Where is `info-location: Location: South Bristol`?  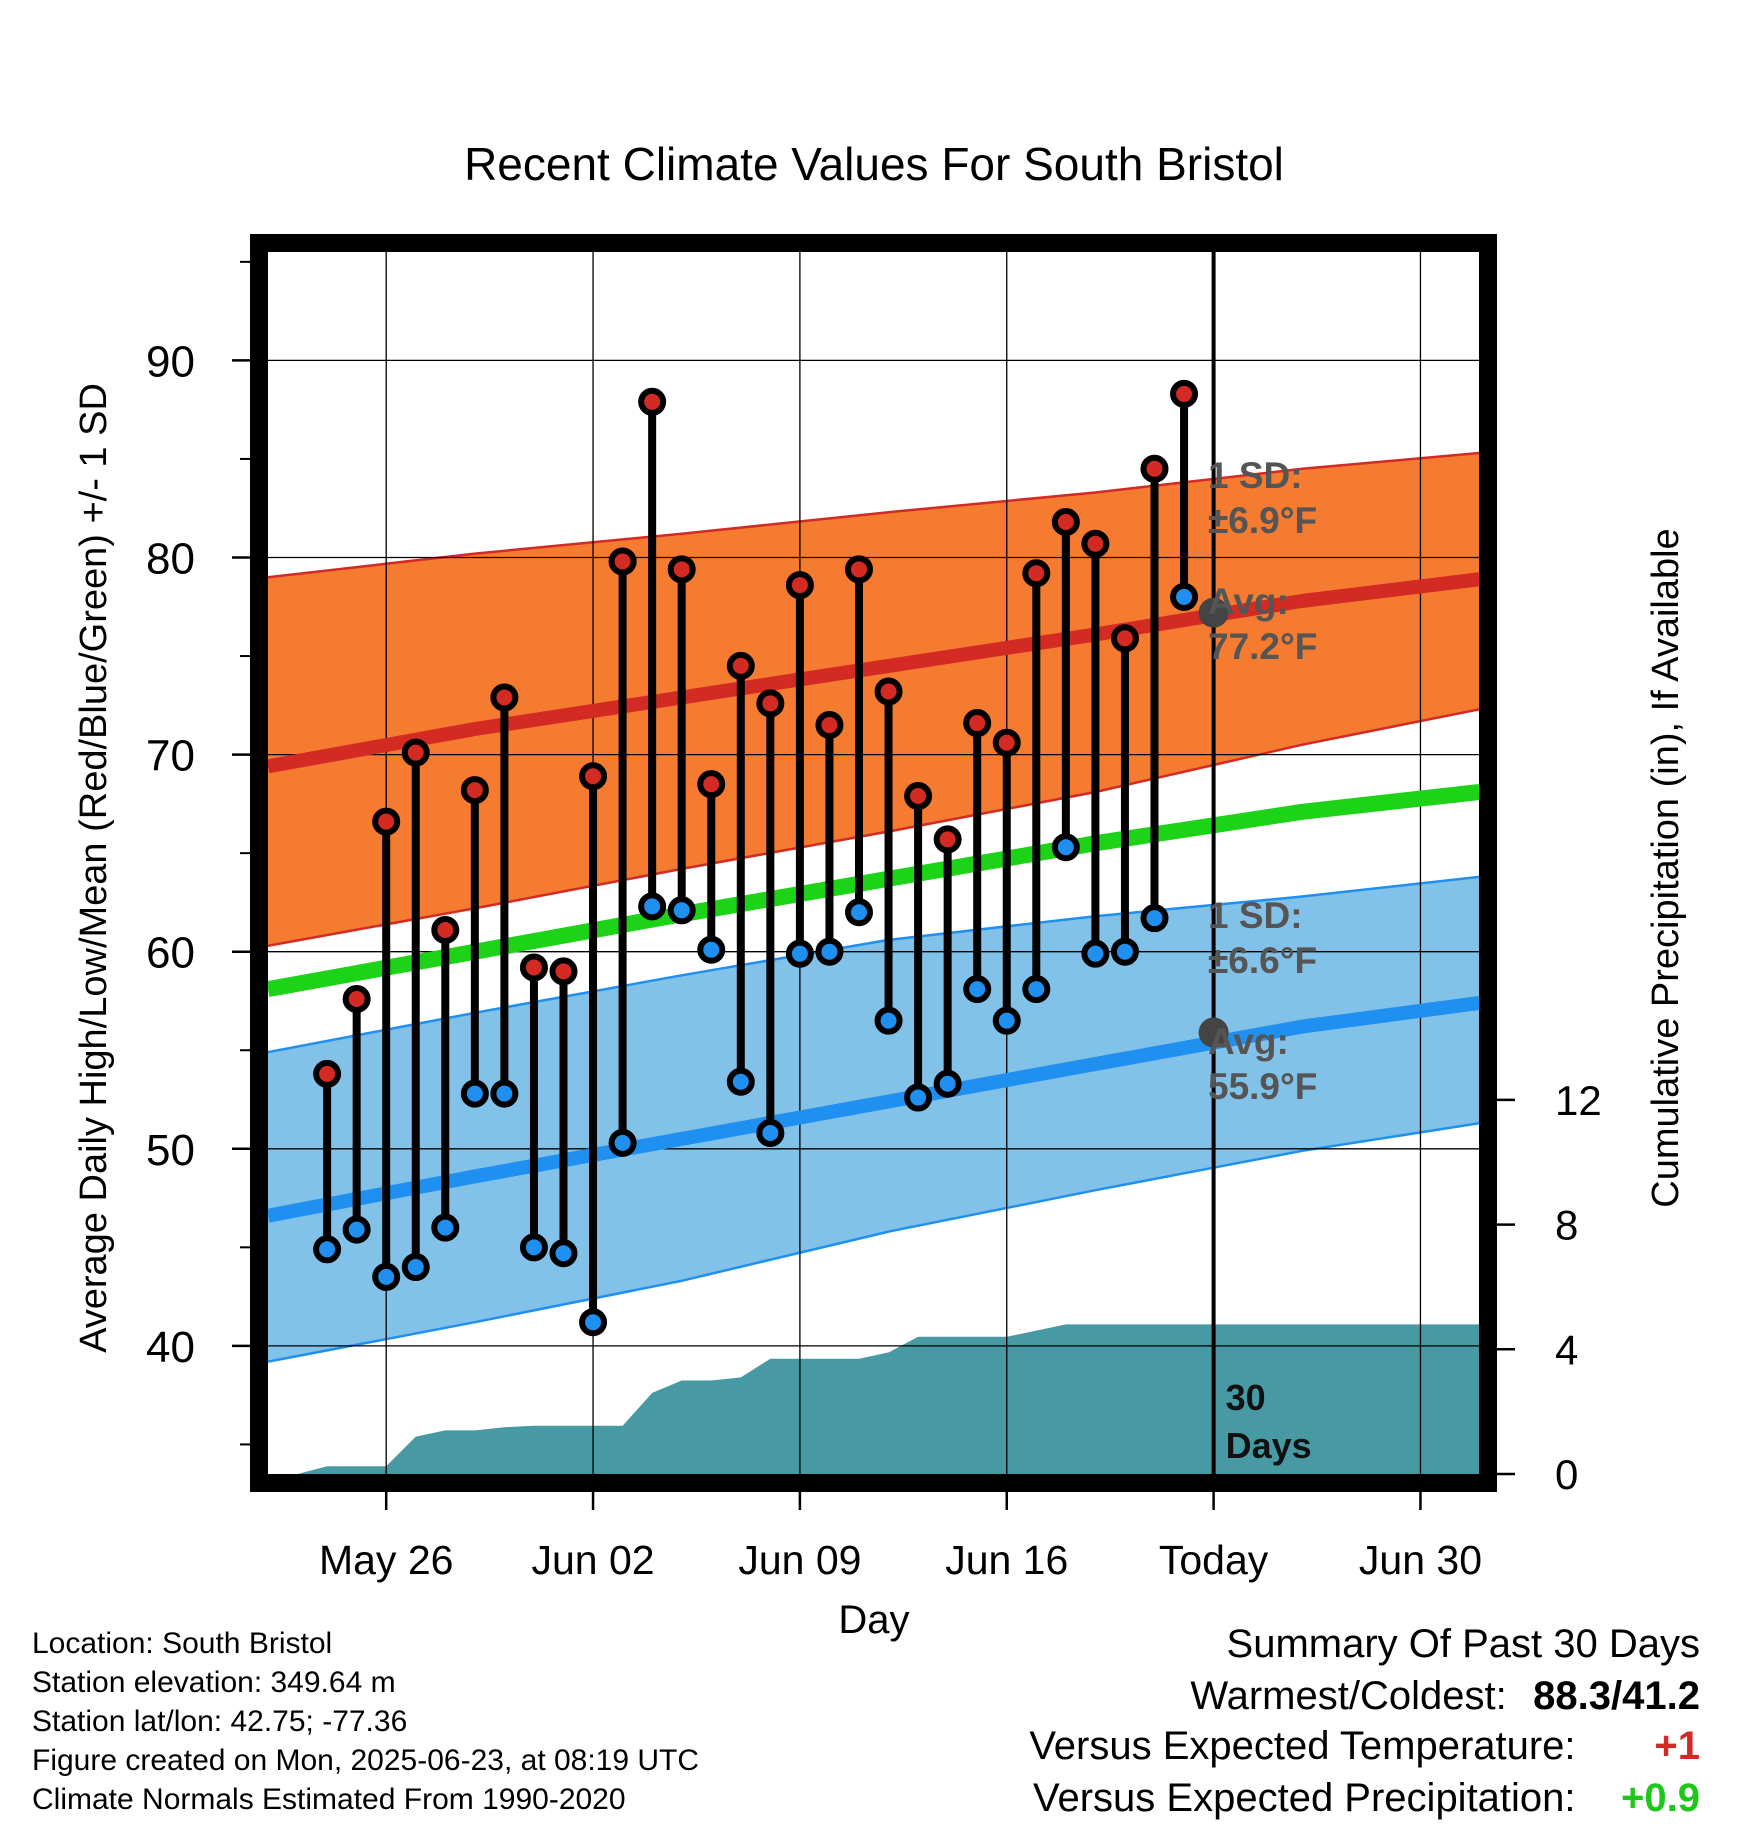
info-location: Location: South Bristol is located at coordinates (182, 1643).